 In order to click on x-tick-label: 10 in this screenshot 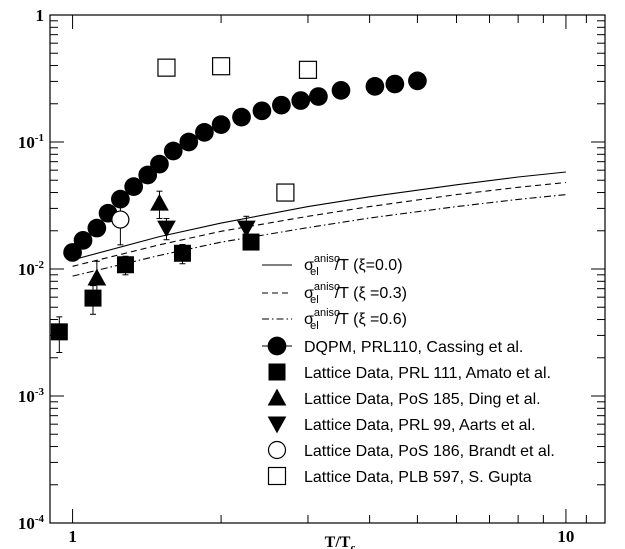, I will do `click(565, 536)`.